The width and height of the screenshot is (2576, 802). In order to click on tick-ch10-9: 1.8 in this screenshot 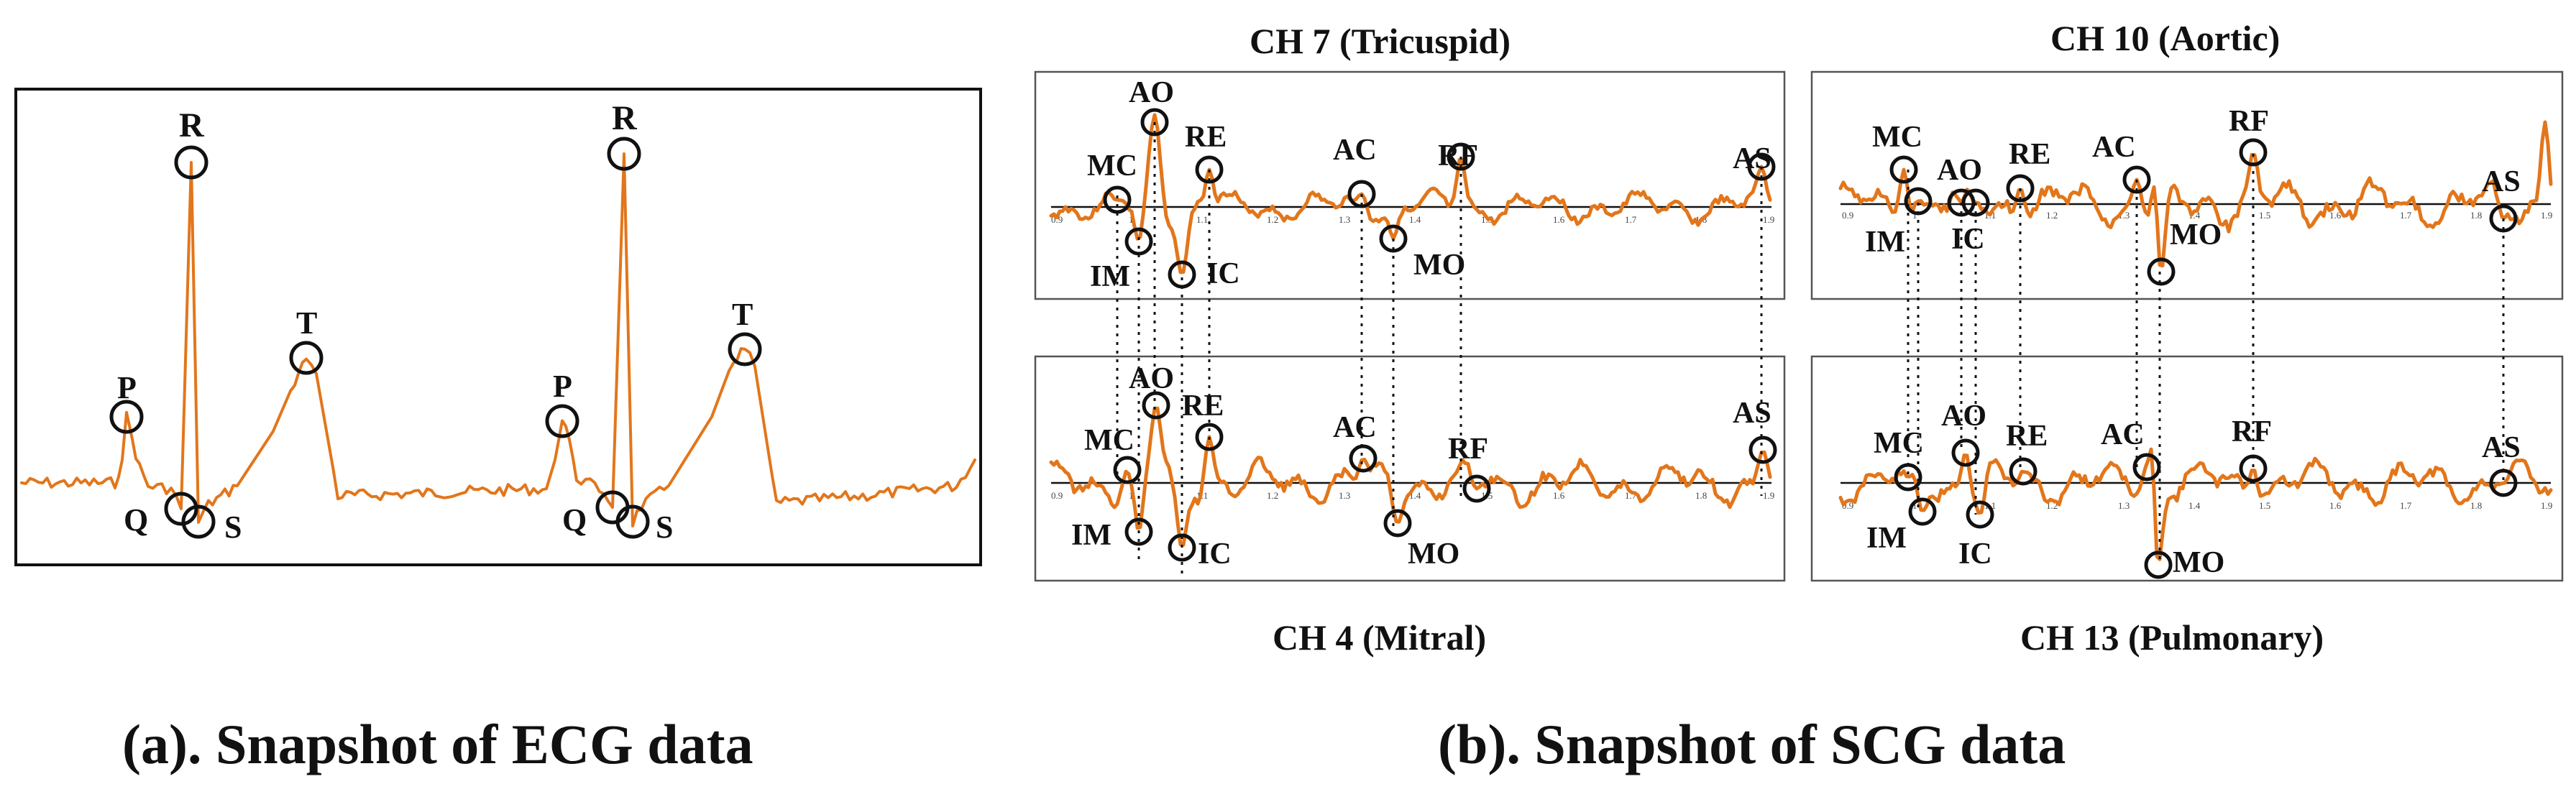, I will do `click(2476, 215)`.